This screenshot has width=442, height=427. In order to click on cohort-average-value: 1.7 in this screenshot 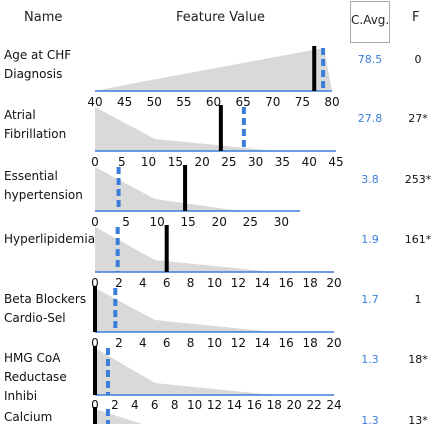, I will do `click(370, 299)`.